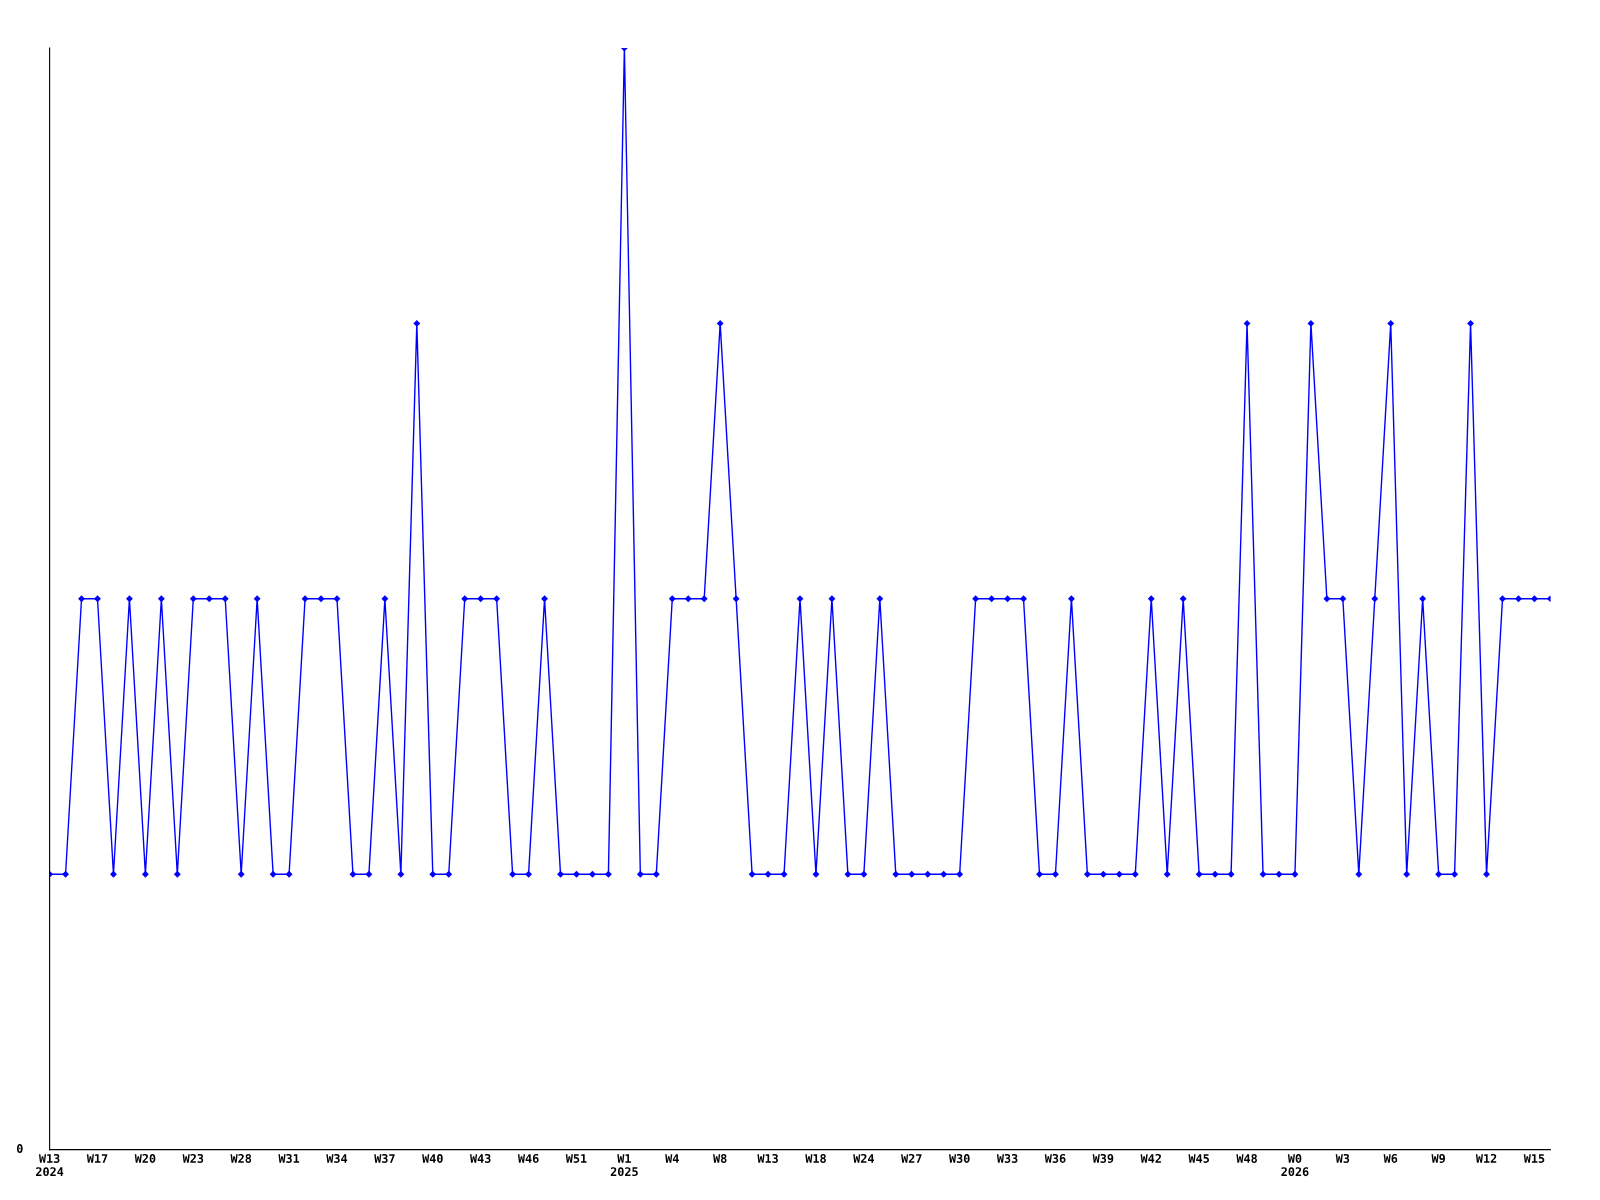 The width and height of the screenshot is (1600, 1200). What do you see at coordinates (672, 1158) in the screenshot?
I see `x-tick-label: W4` at bounding box center [672, 1158].